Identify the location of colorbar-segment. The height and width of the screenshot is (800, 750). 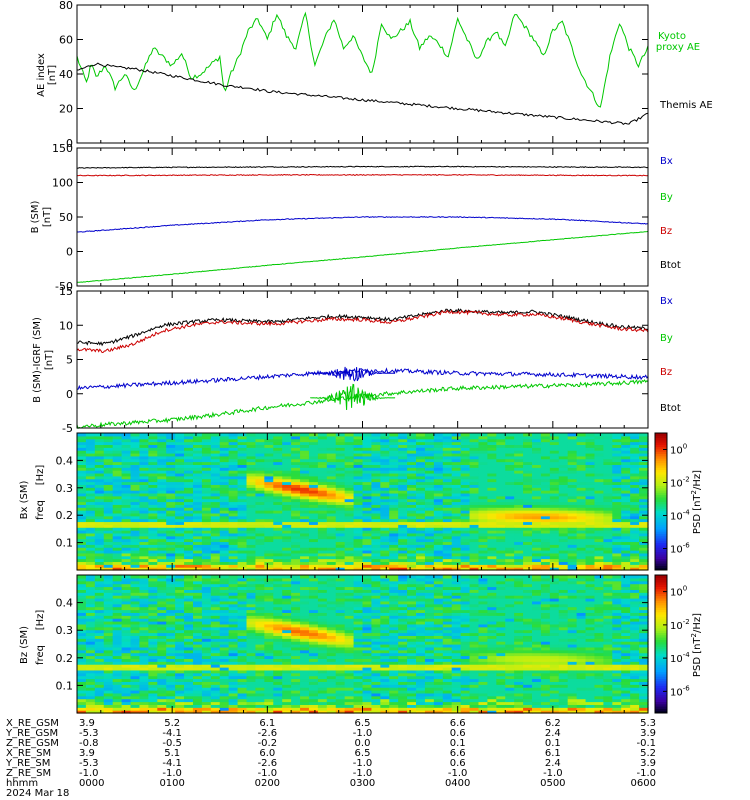
(661, 459).